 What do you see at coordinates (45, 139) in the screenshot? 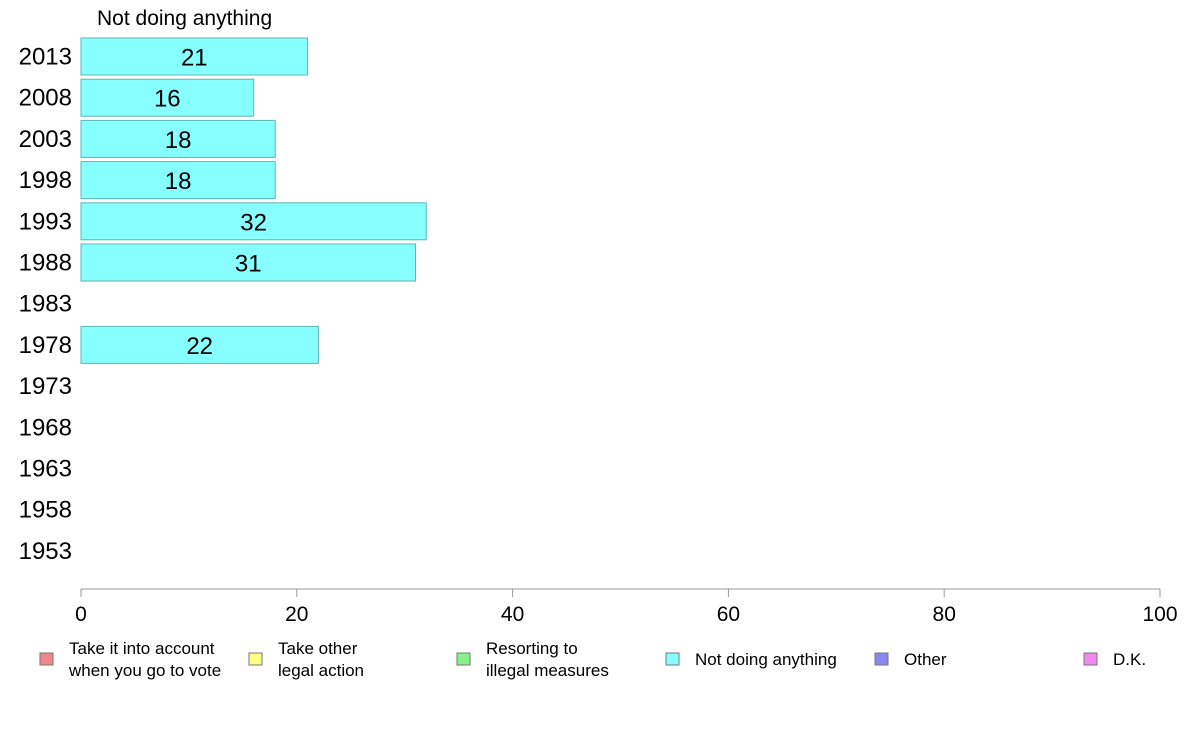
I see `category-label: 2003` at bounding box center [45, 139].